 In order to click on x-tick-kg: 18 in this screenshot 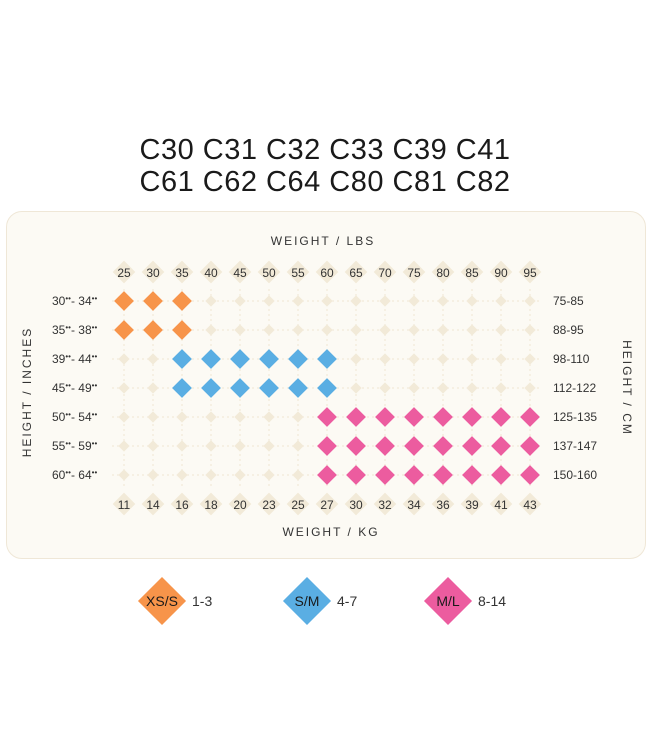, I will do `click(211, 505)`.